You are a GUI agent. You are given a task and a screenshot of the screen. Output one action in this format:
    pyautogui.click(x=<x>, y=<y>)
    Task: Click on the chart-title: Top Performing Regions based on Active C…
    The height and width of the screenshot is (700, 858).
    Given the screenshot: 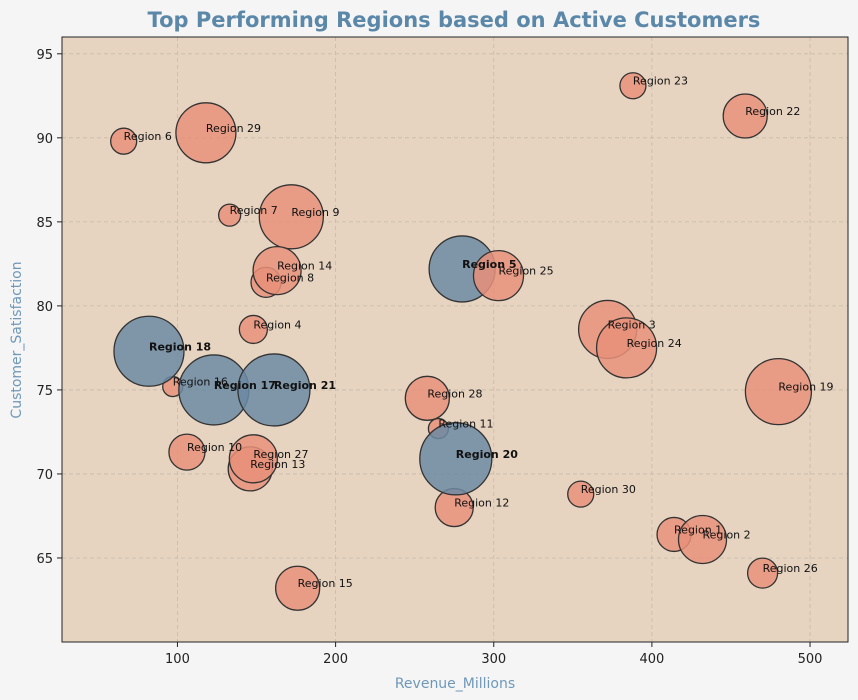 What is the action you would take?
    pyautogui.click(x=454, y=20)
    